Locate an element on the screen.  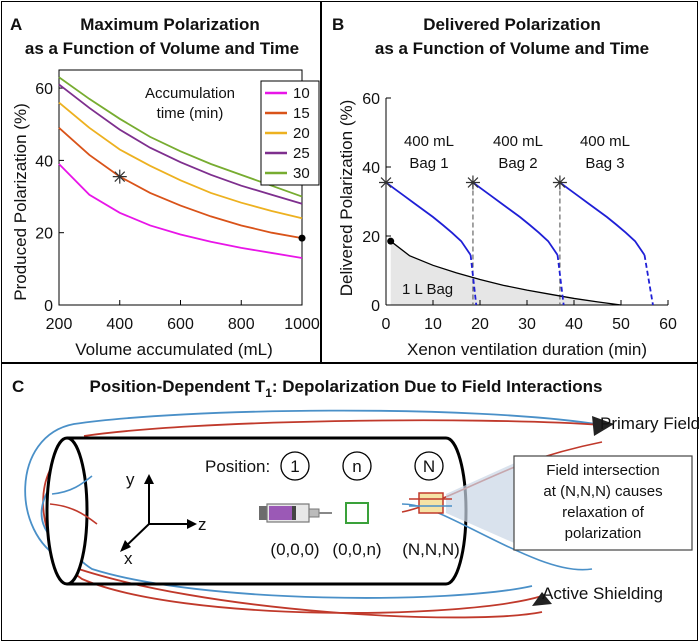
axes-triad is located at coordinates (157, 514).